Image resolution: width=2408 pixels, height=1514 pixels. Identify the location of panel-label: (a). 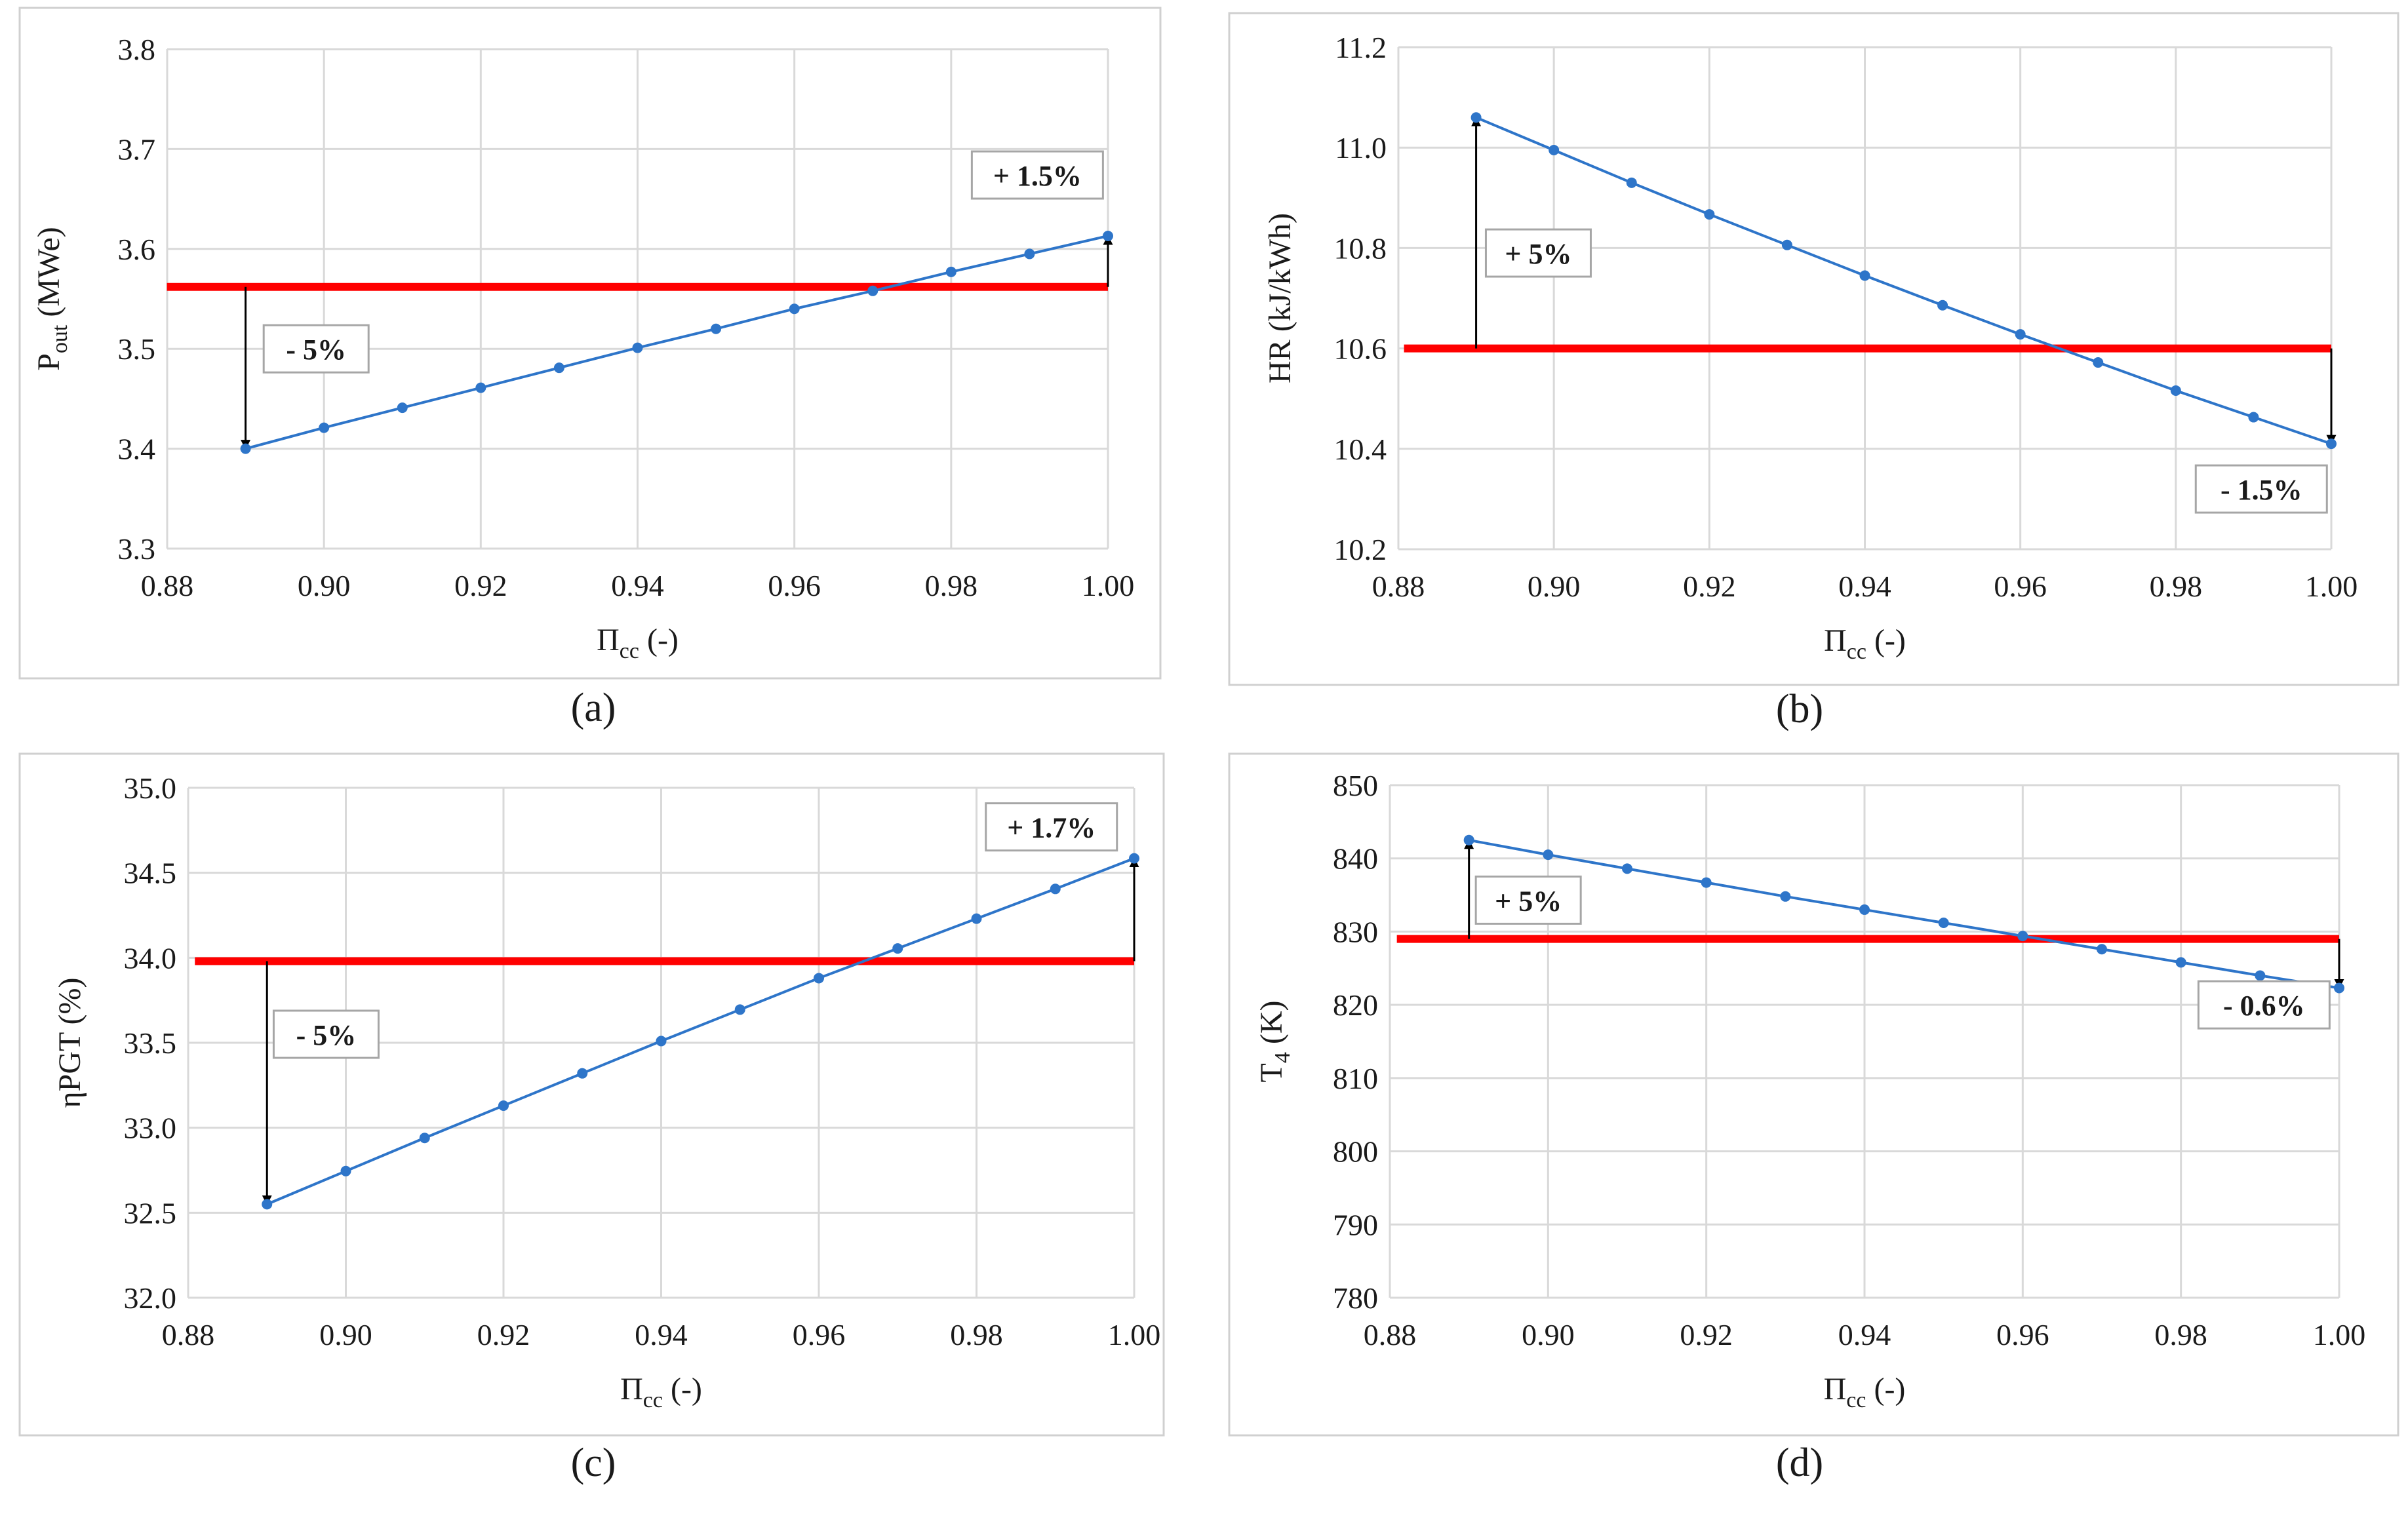
(593, 708).